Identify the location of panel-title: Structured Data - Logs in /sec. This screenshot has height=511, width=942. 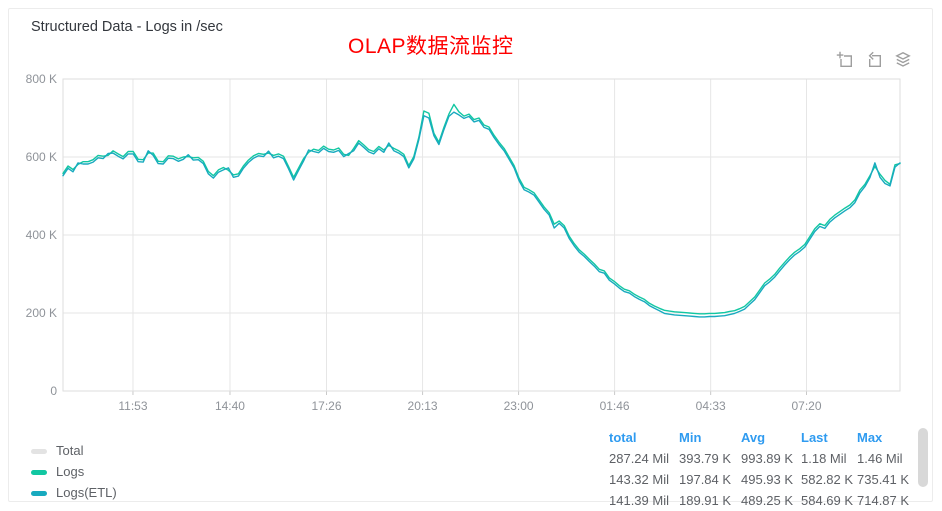
(127, 27).